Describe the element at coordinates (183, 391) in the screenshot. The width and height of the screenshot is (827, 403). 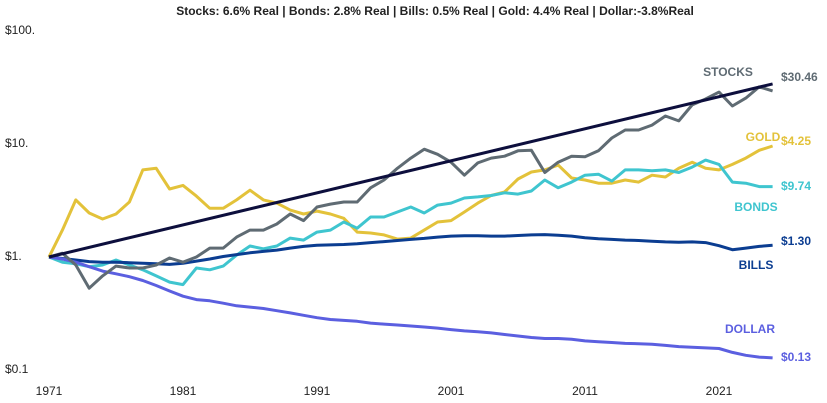
I see `x-tick-label: 1981` at that location.